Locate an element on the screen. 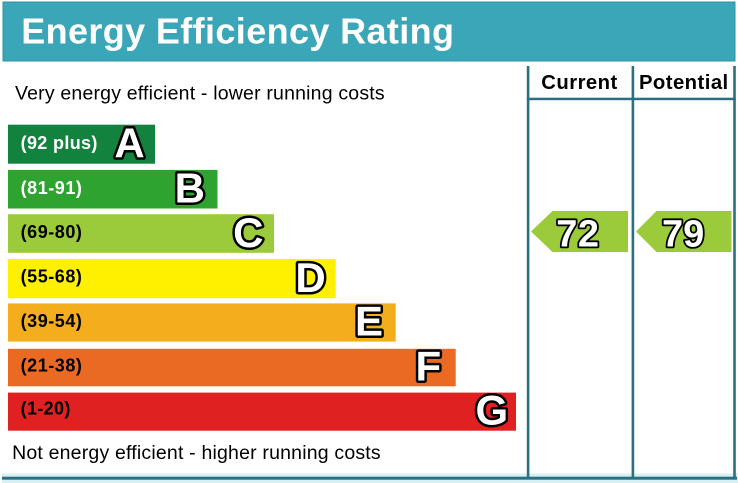 This screenshot has height=483, width=738. svg-text: (69-80) is located at coordinates (52, 232).